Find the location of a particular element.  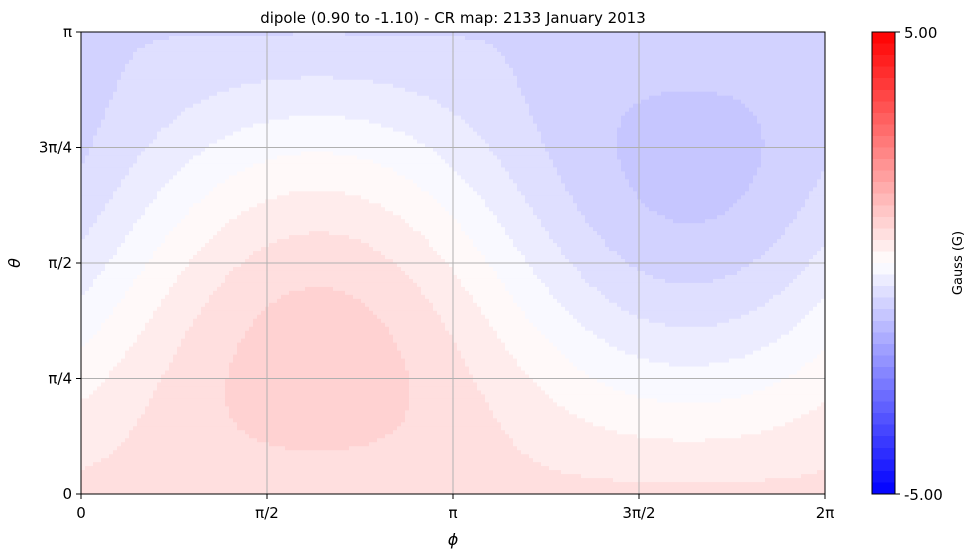

y-tick-label: π/2 is located at coordinates (60, 263).